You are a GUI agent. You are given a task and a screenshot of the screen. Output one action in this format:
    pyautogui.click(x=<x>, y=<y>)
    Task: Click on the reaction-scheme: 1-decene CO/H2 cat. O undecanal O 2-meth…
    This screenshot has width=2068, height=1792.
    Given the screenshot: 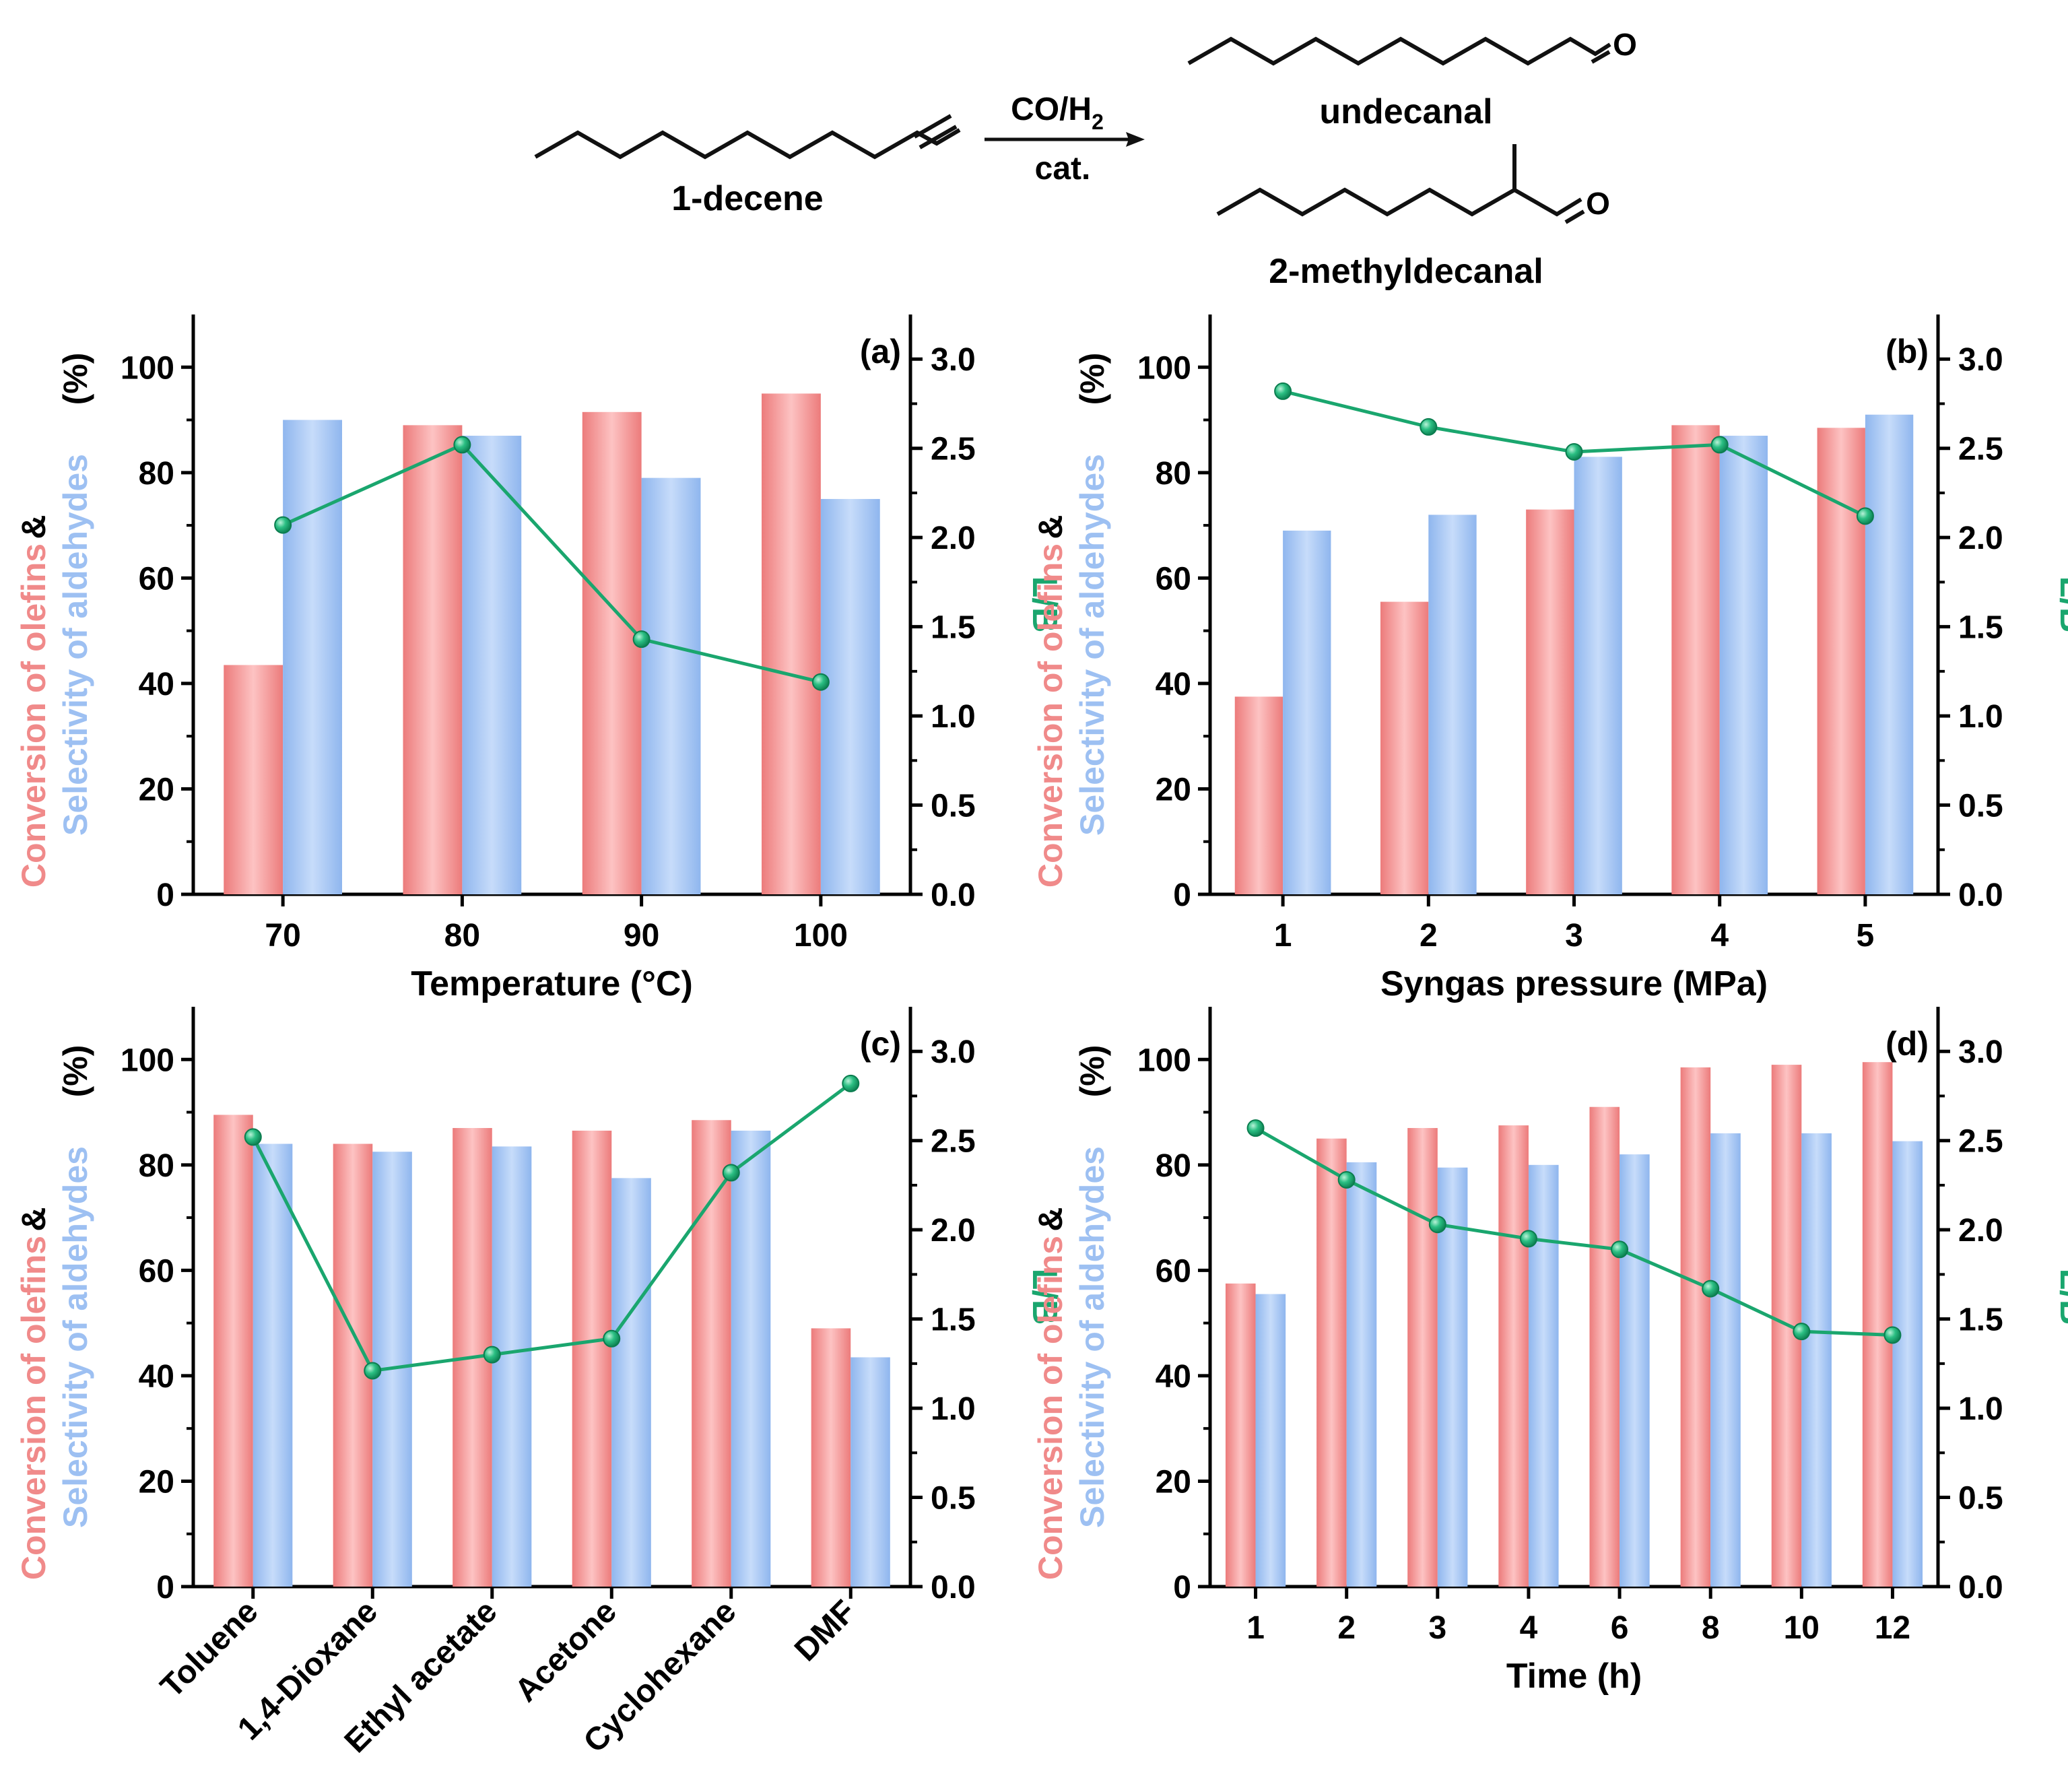 What is the action you would take?
    pyautogui.click(x=1085, y=159)
    